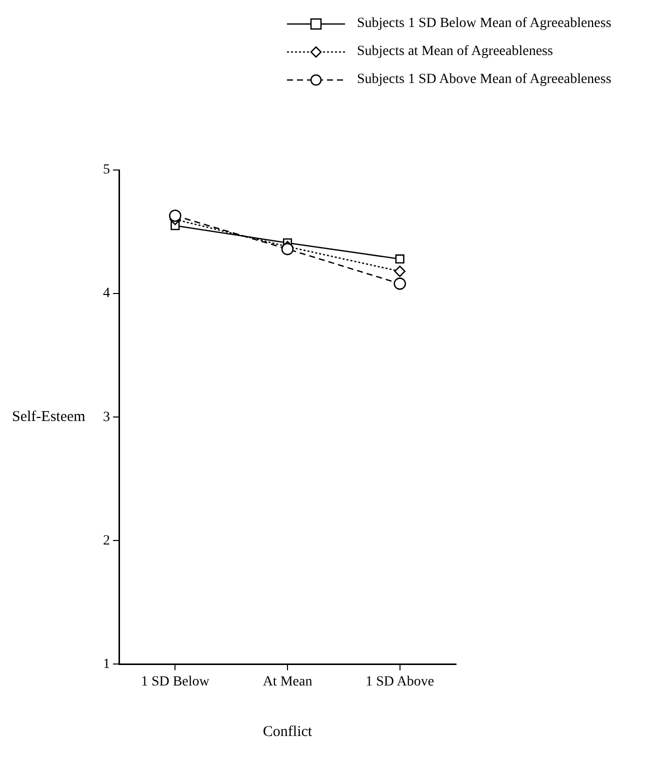 The height and width of the screenshot is (765, 661). I want to click on y-tick-label: 1, so click(106, 664).